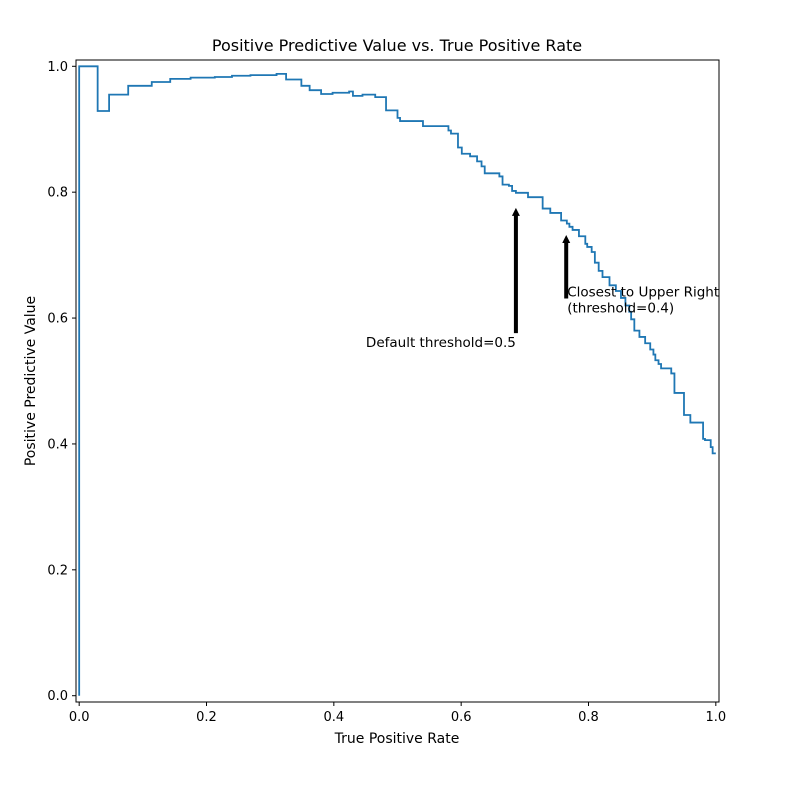  What do you see at coordinates (588, 717) in the screenshot?
I see `x-tick-label: 0.8` at bounding box center [588, 717].